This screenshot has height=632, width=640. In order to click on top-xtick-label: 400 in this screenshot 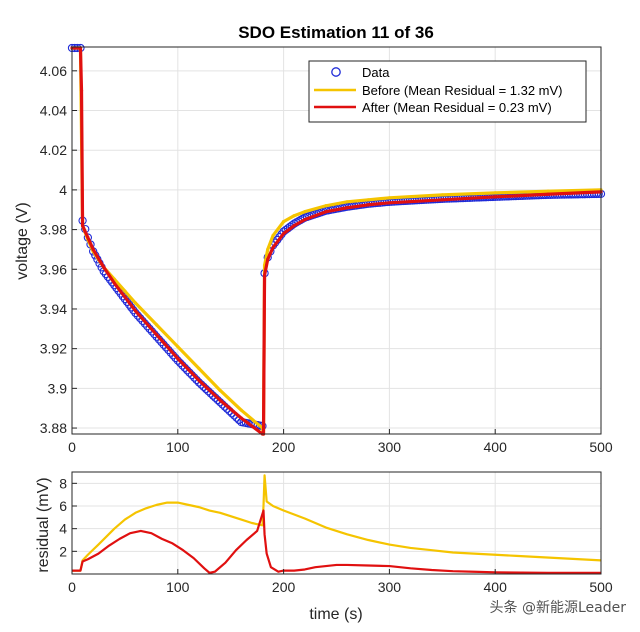, I will do `click(496, 447)`.